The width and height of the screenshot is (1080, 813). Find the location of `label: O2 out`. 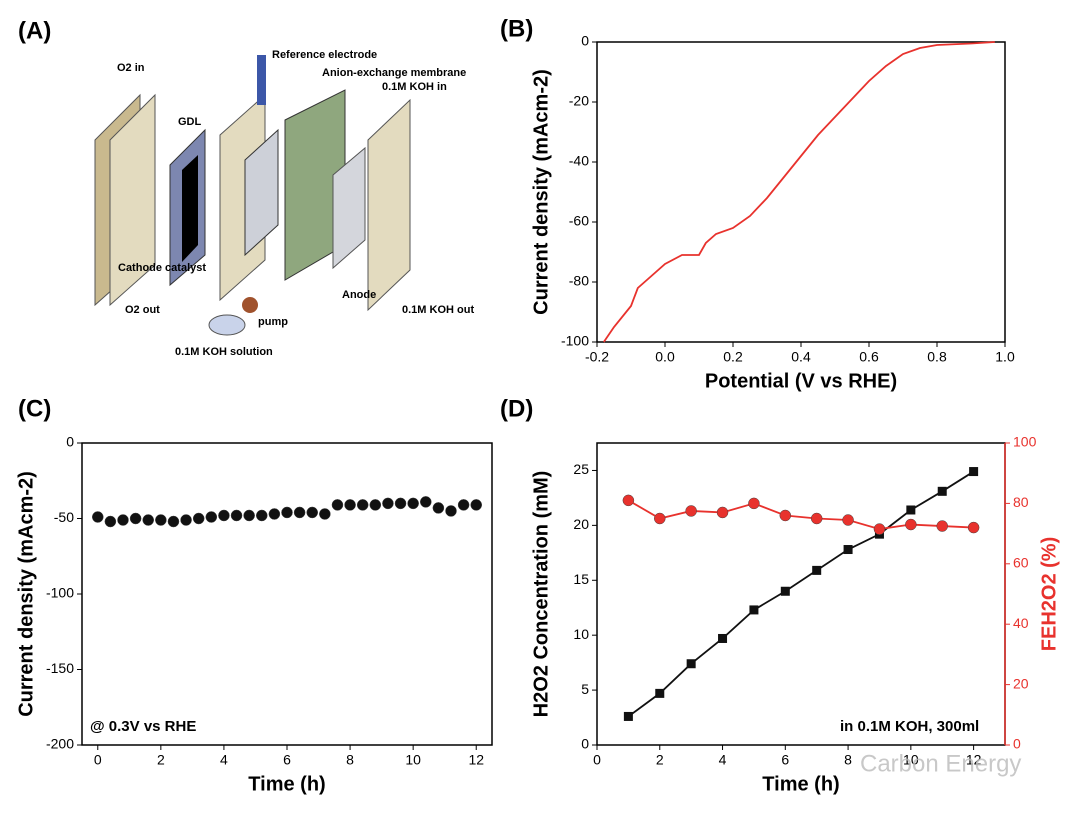

label: O2 out is located at coordinates (142, 310).